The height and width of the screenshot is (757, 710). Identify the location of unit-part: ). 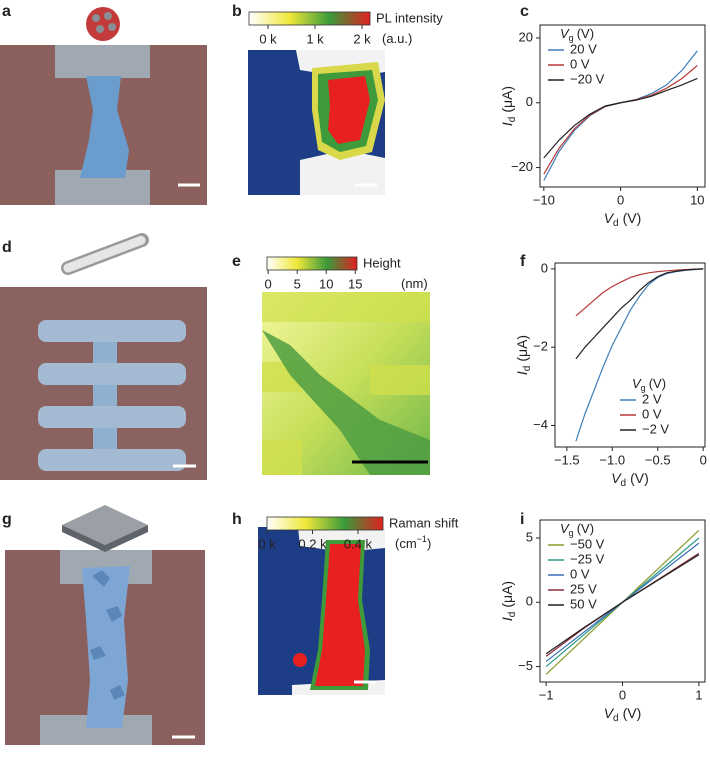
(429, 543).